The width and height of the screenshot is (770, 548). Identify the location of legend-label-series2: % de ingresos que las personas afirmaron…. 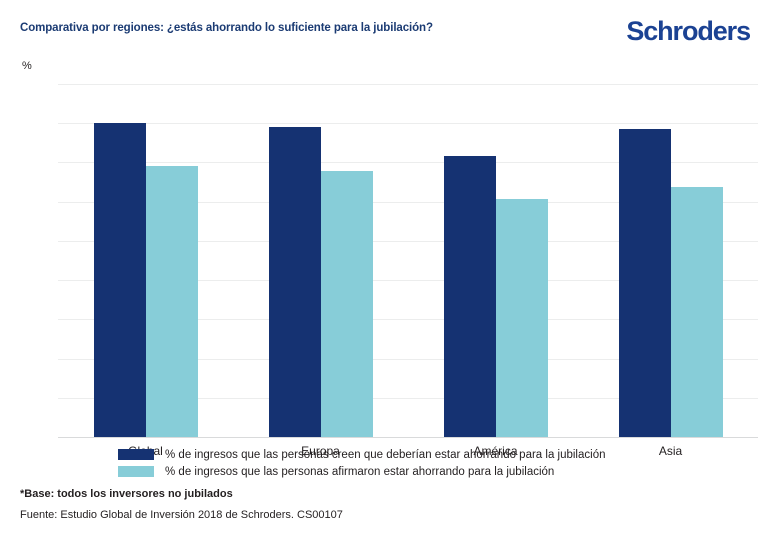
(360, 471).